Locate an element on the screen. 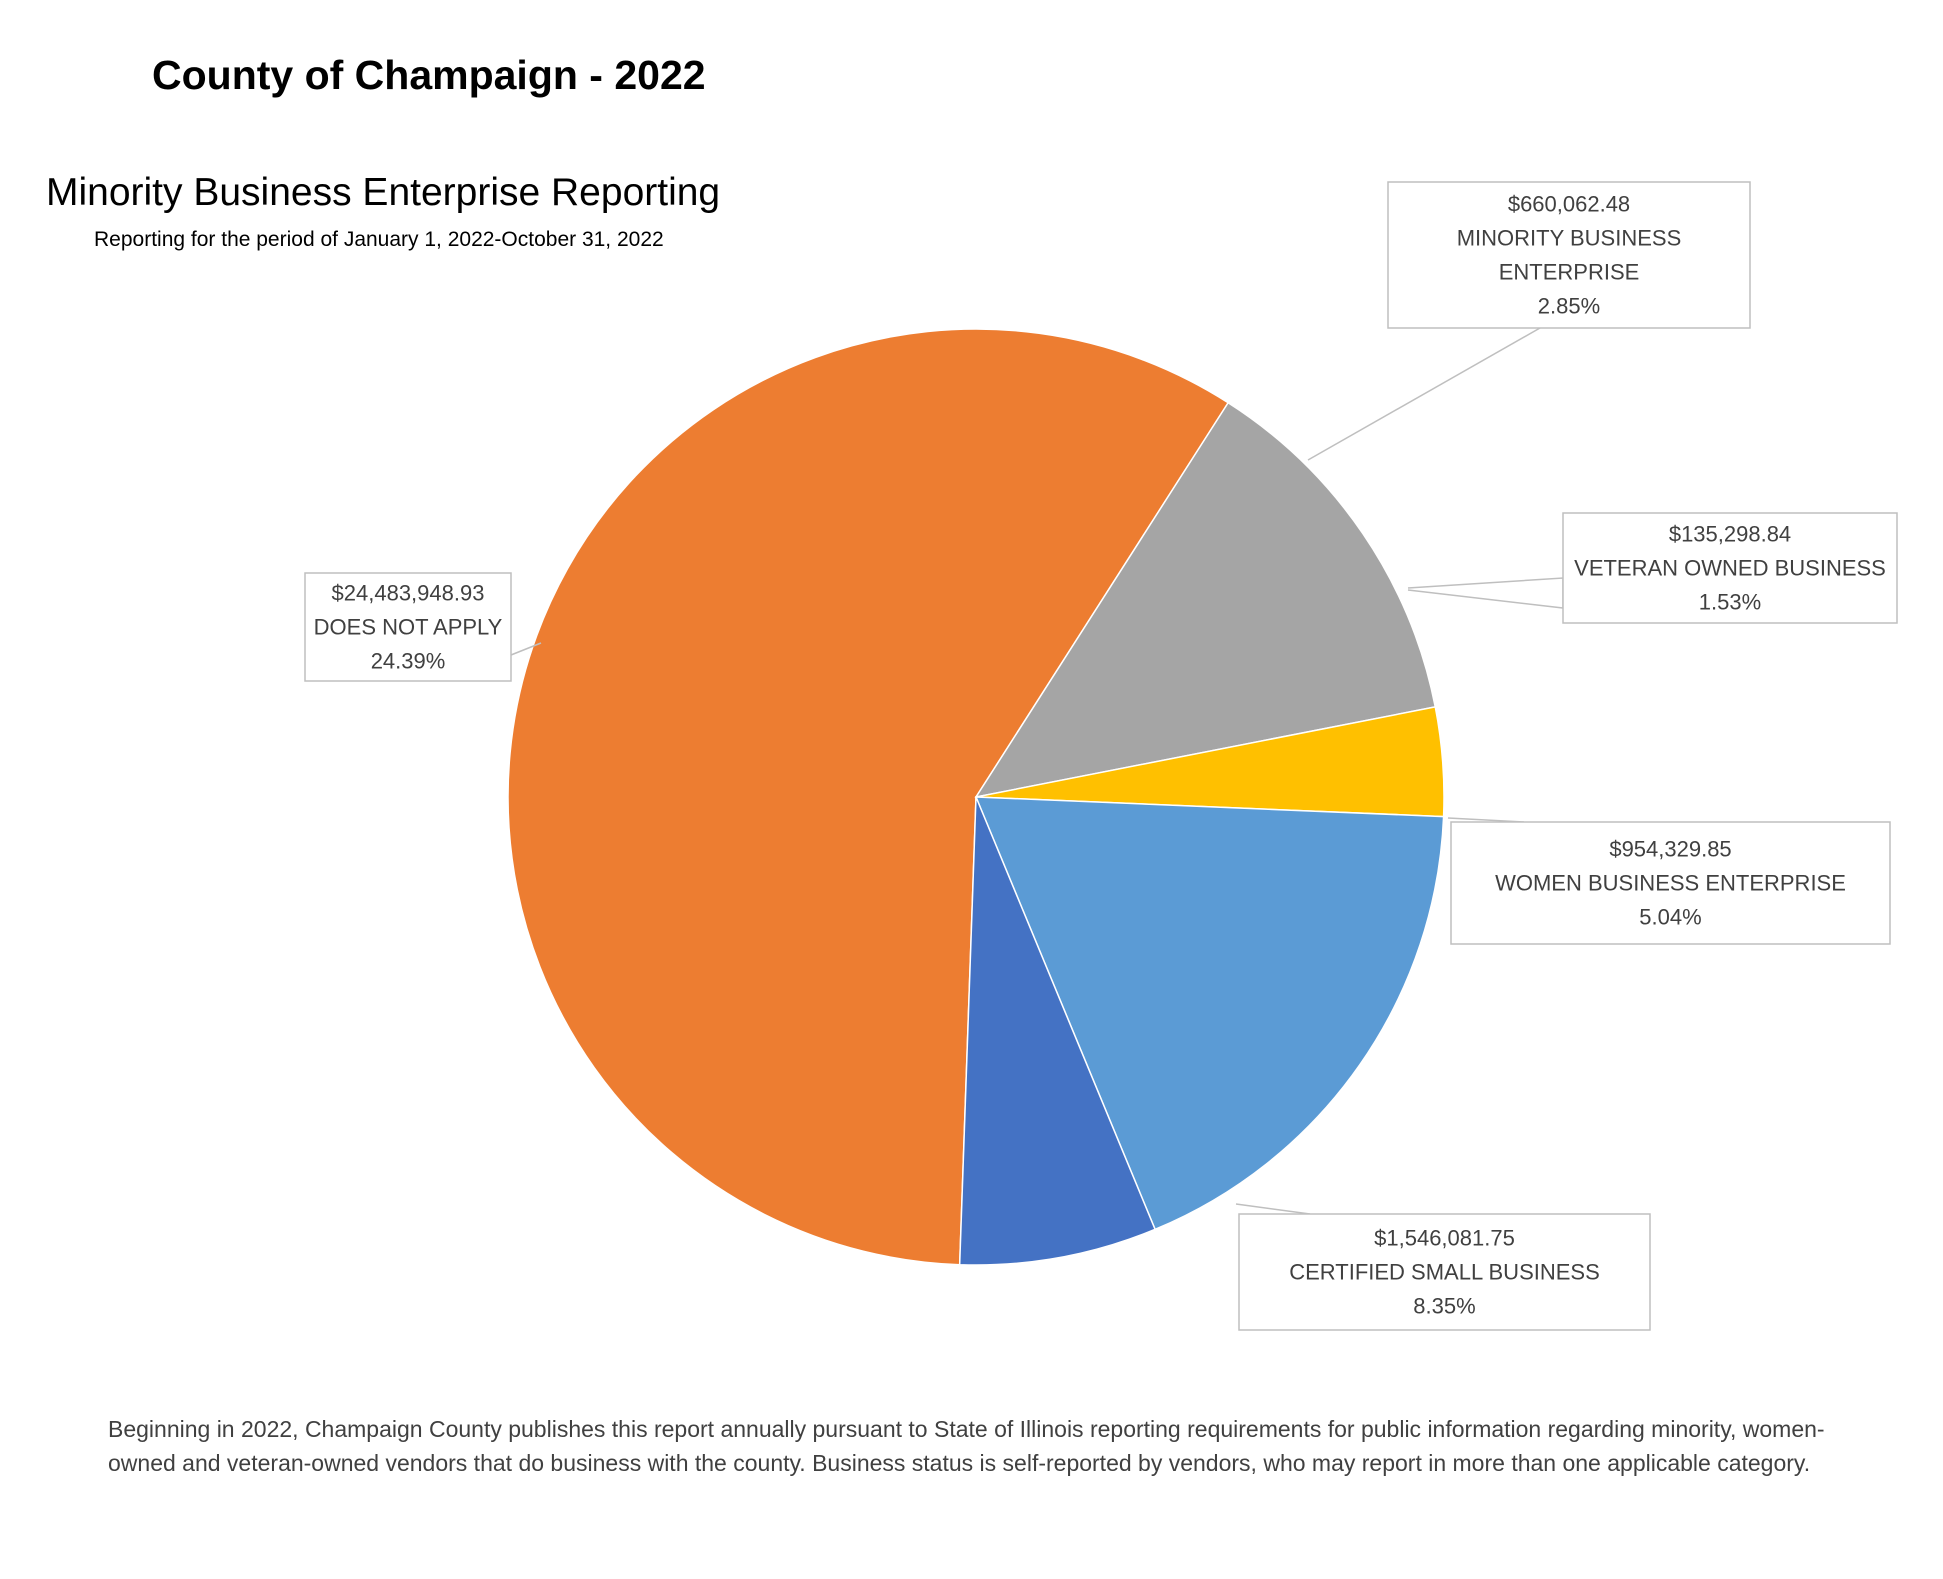  data-label-category: CERTIFIED SMALL BUSINESS is located at coordinates (1444, 1271).